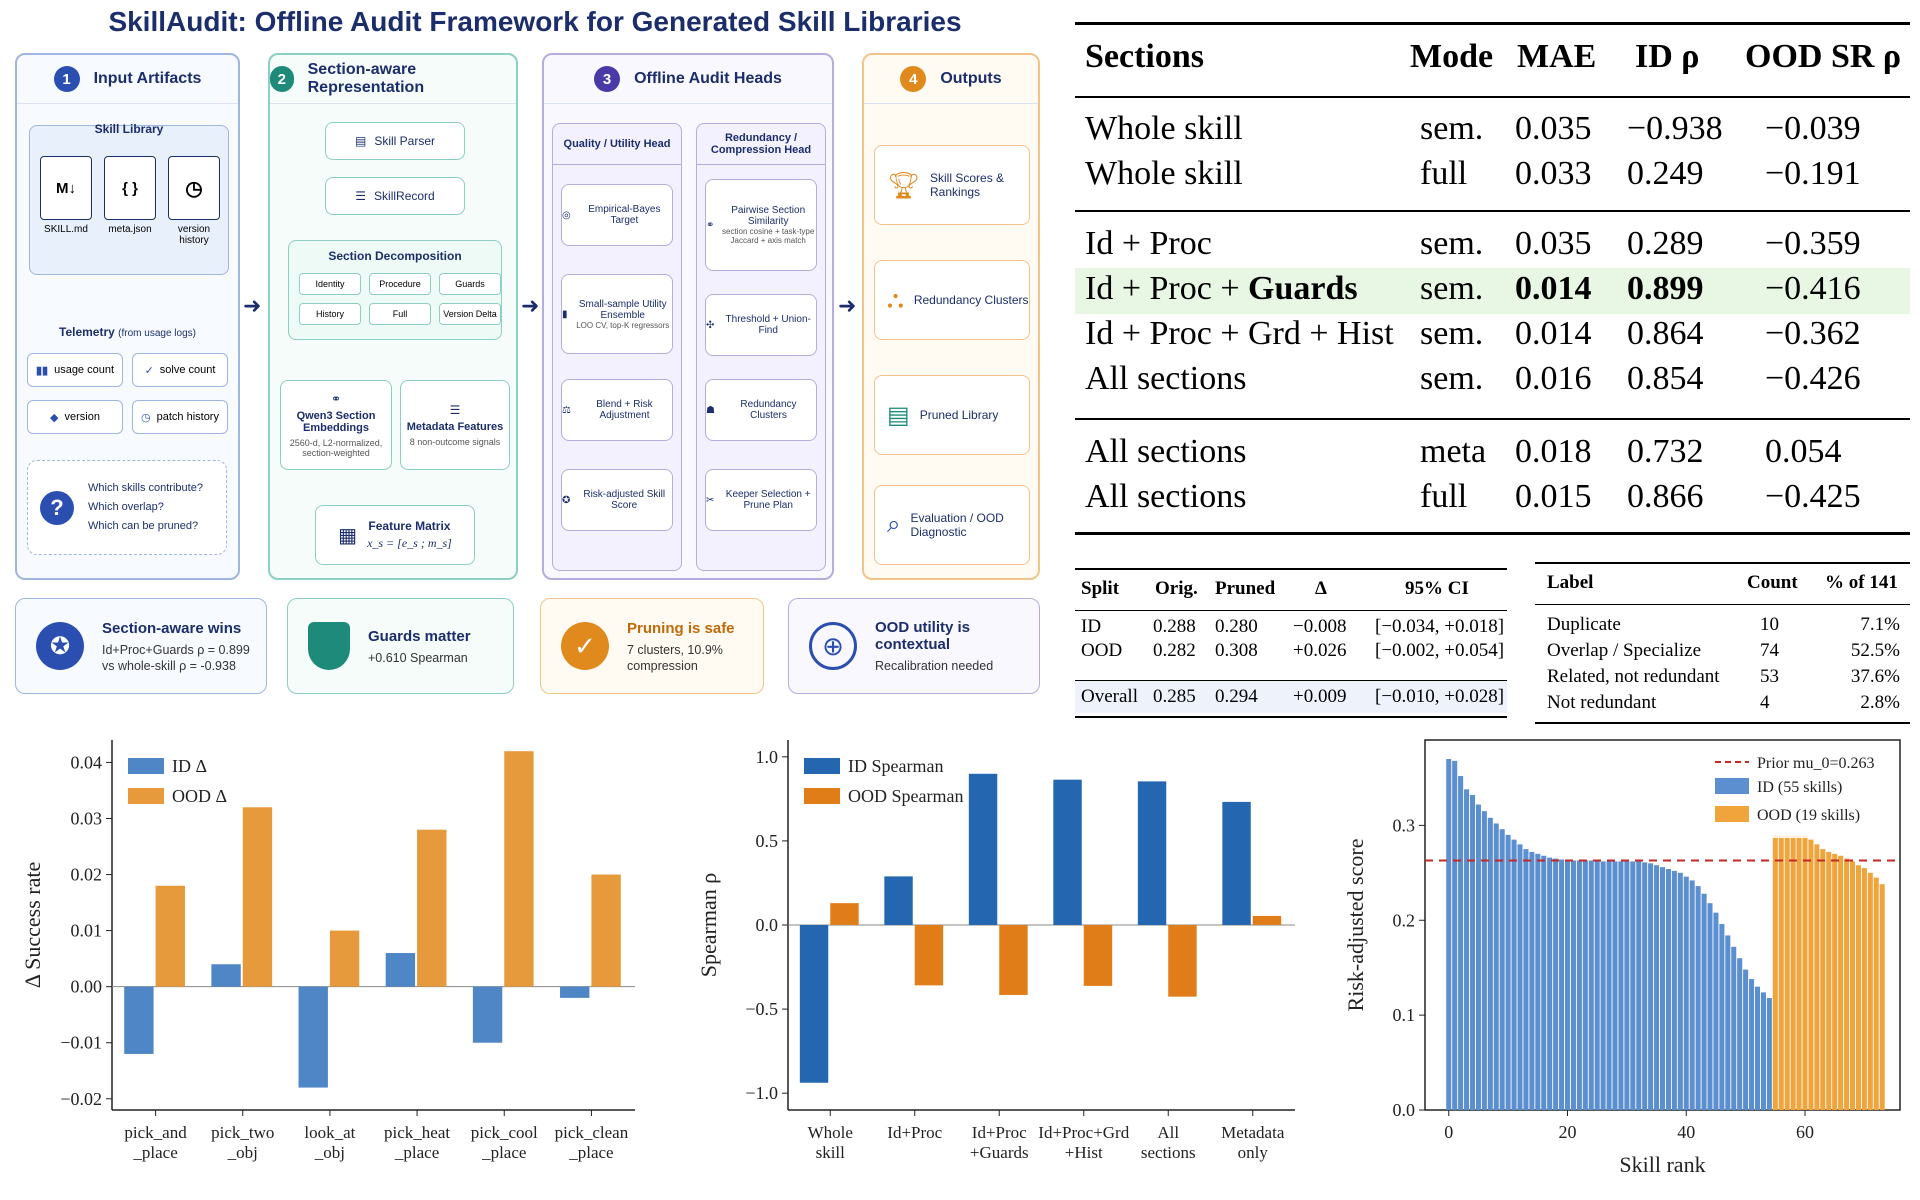  What do you see at coordinates (418, 657) in the screenshot?
I see `takeaway-sub: +0.610 Spearman` at bounding box center [418, 657].